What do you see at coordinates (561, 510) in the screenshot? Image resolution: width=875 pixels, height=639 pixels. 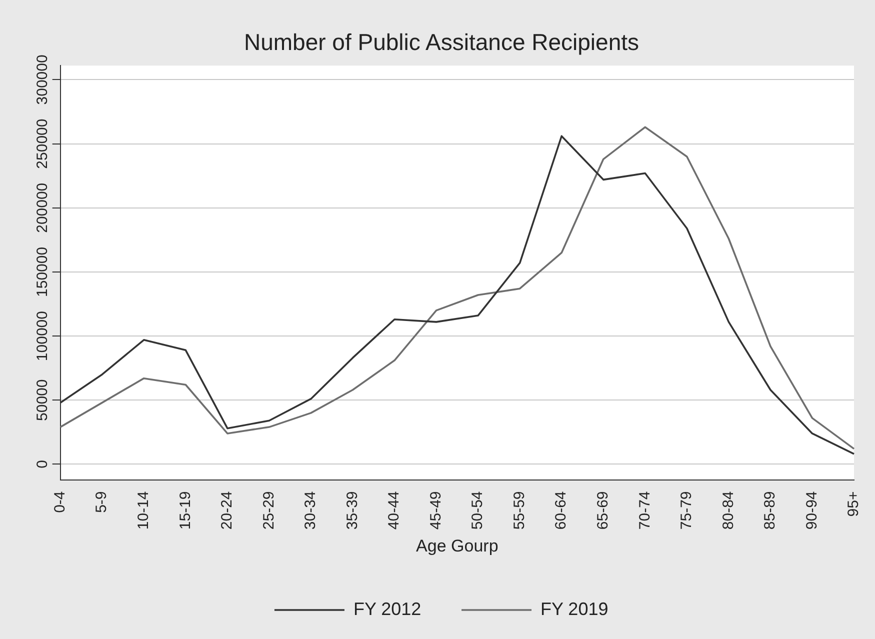 I see `x-tick-label: 60-64` at bounding box center [561, 510].